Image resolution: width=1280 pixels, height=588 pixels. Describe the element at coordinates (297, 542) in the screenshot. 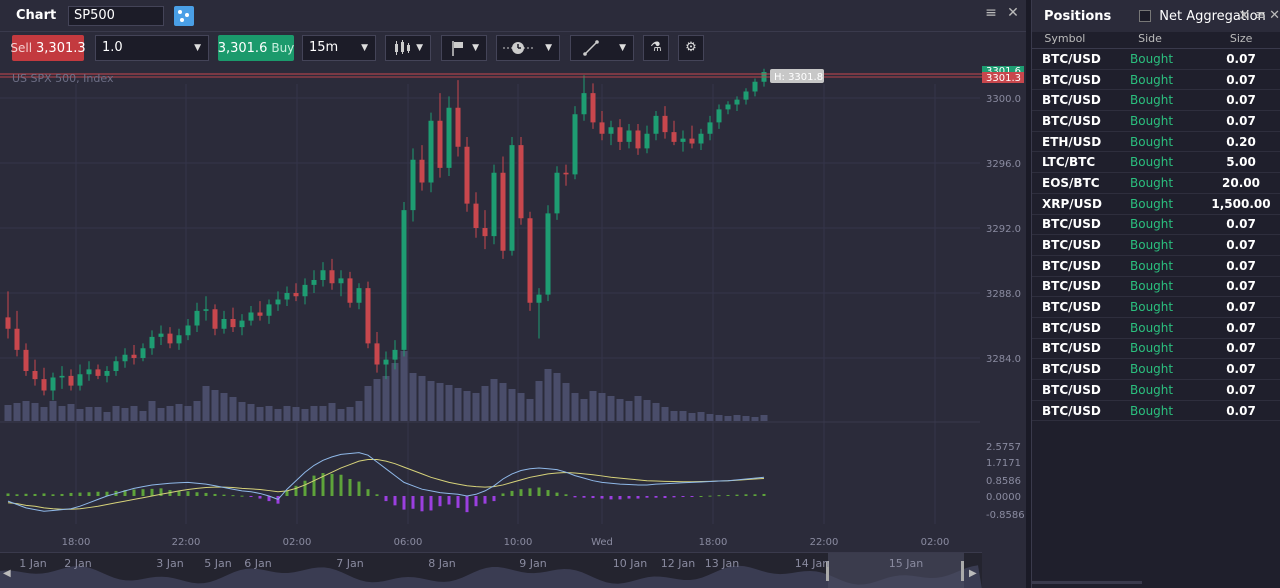

I see `time-tick-label: 02:00` at that location.